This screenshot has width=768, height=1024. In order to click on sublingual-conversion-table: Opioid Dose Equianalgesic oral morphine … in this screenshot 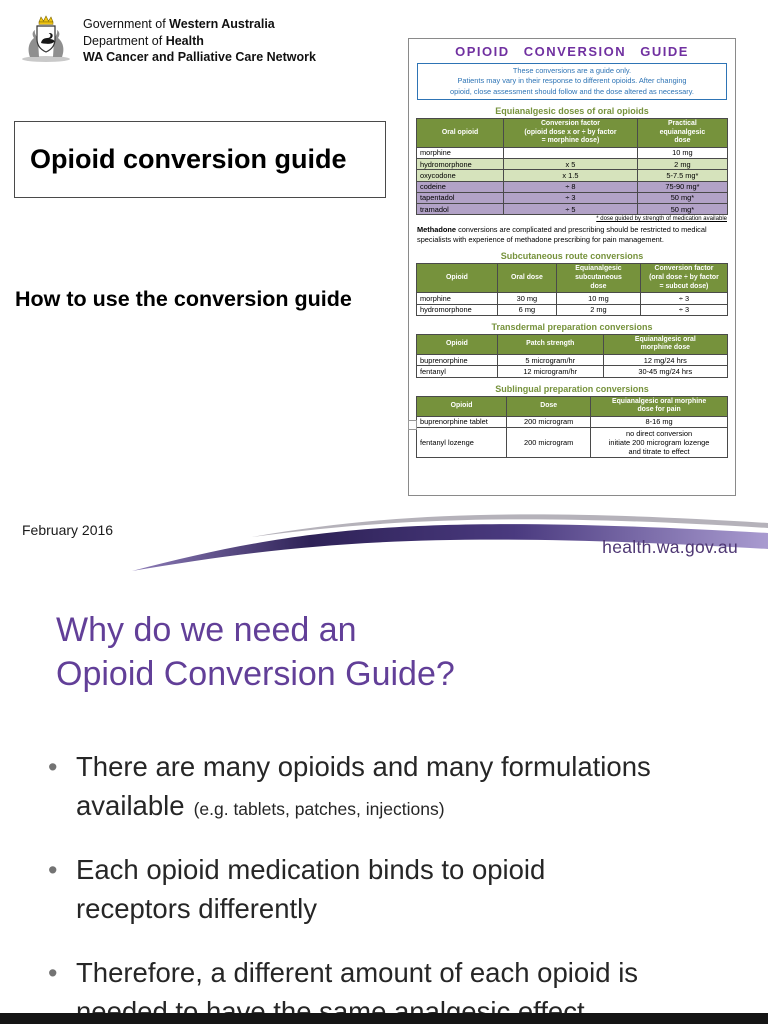, I will do `click(571, 426)`.